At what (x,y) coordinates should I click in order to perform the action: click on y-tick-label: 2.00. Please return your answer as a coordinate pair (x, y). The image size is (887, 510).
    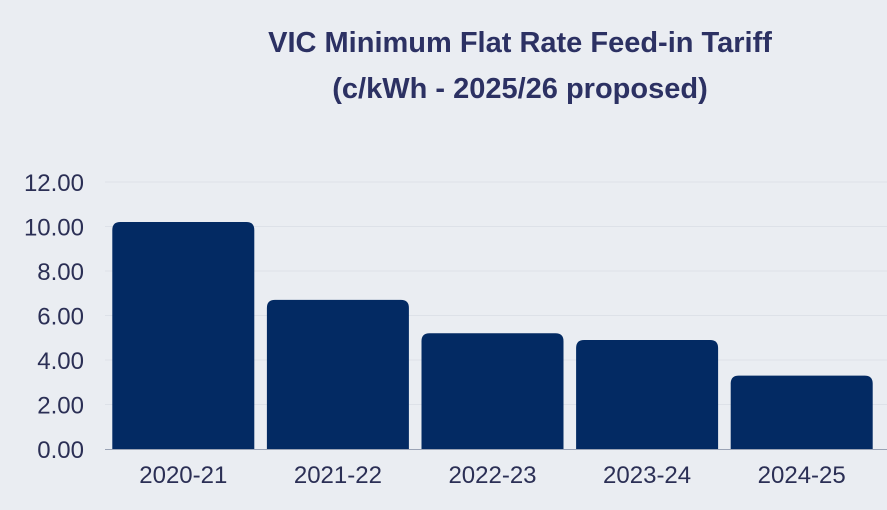
    Looking at the image, I should click on (60, 406).